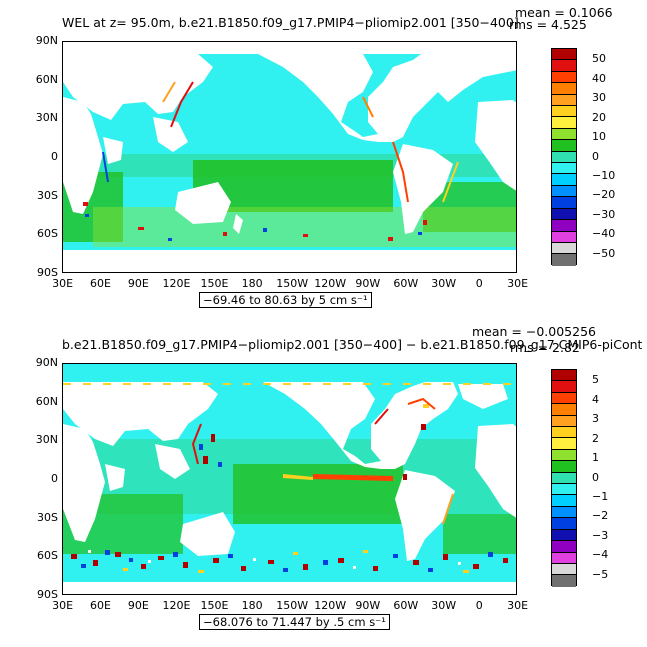 The width and height of the screenshot is (647, 647). Describe the element at coordinates (599, 78) in the screenshot. I see `colorbar-label: 40` at that location.